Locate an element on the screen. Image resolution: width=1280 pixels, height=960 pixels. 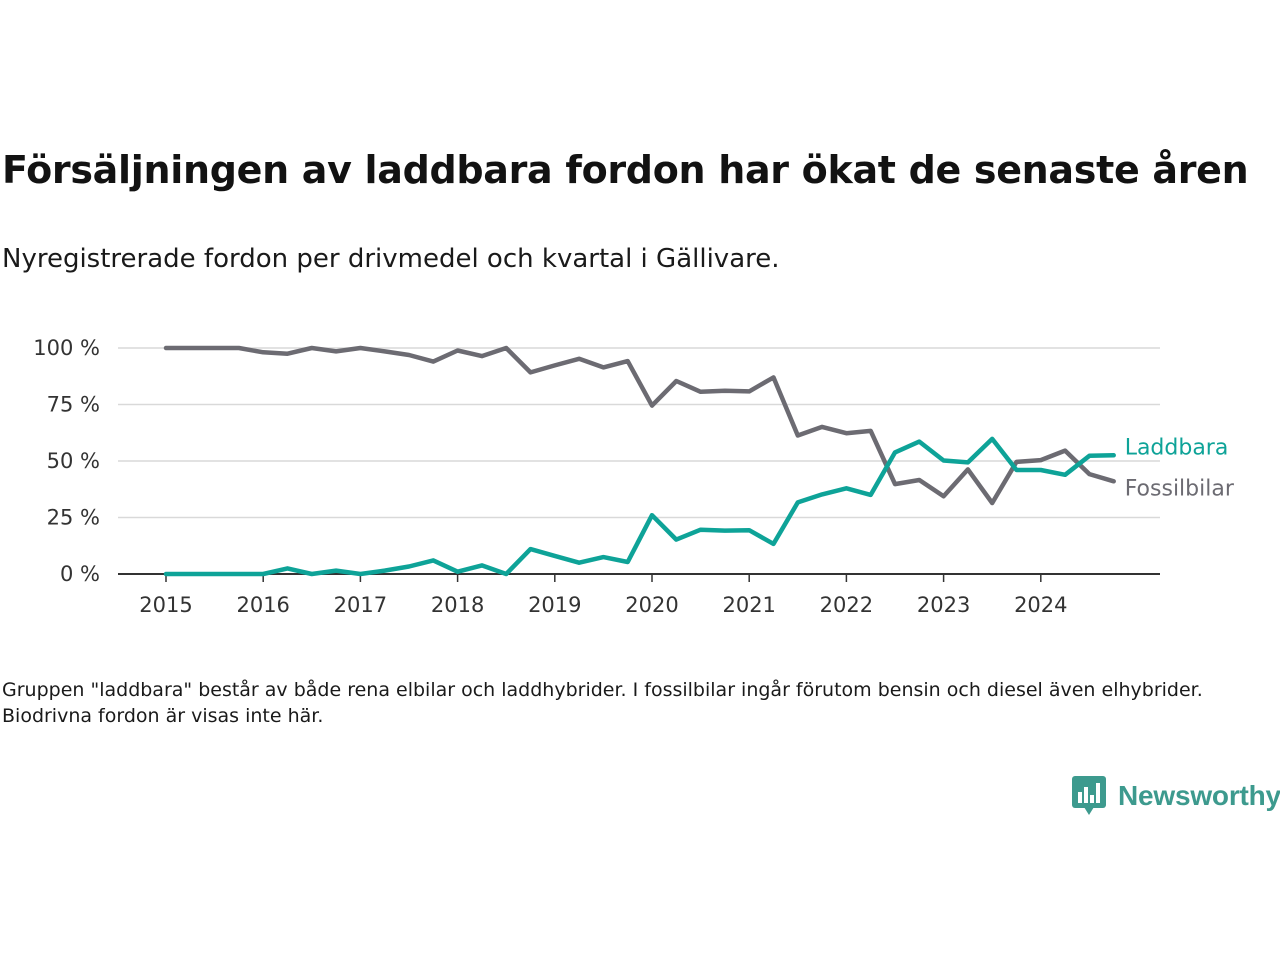
y-tick-label: 100 % is located at coordinates (66, 348).